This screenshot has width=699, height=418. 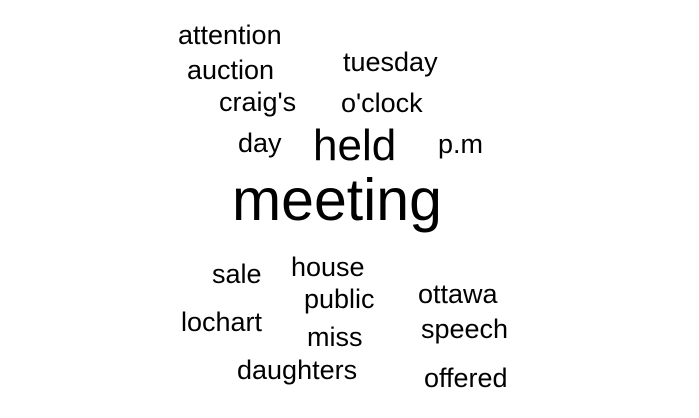 I want to click on word-tuesday: tuesday, so click(x=390, y=62).